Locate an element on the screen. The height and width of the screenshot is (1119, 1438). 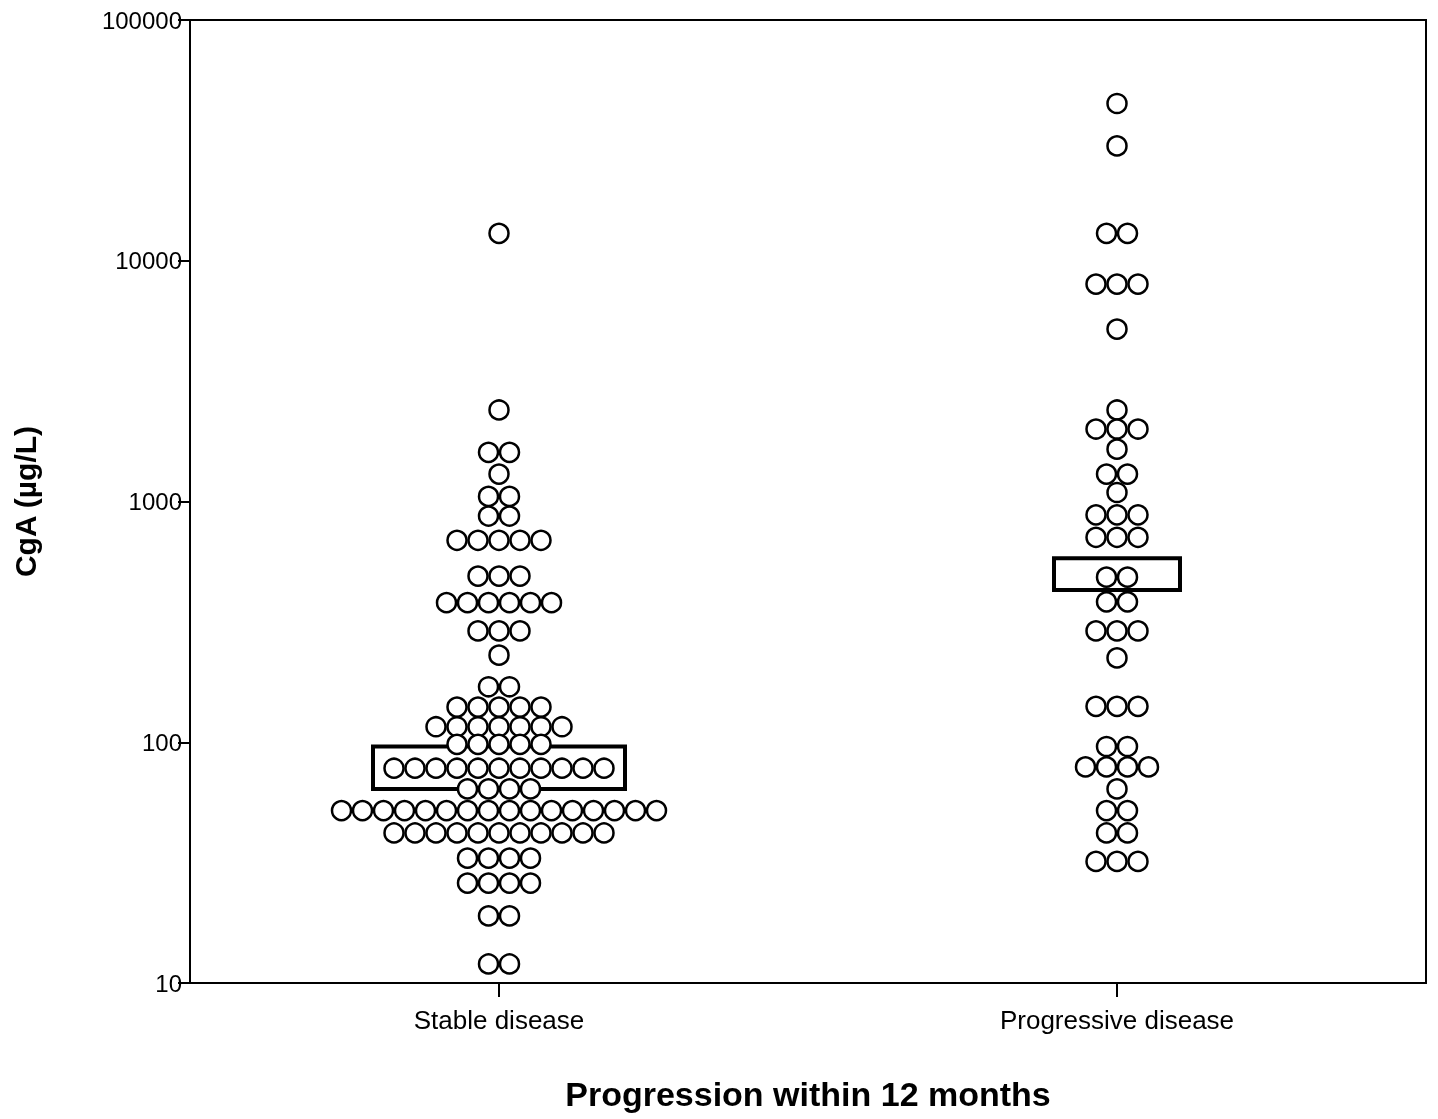
y-tick-label: 1000 is located at coordinates (155, 501).